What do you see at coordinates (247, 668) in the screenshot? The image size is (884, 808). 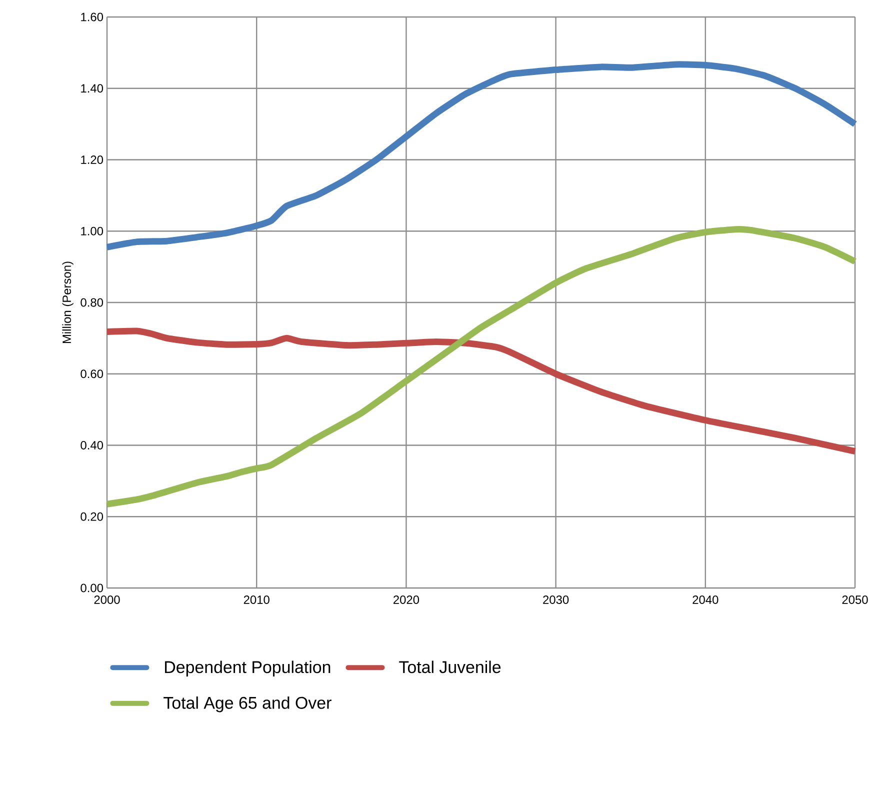 I see `legend-label: Dependent Population` at bounding box center [247, 668].